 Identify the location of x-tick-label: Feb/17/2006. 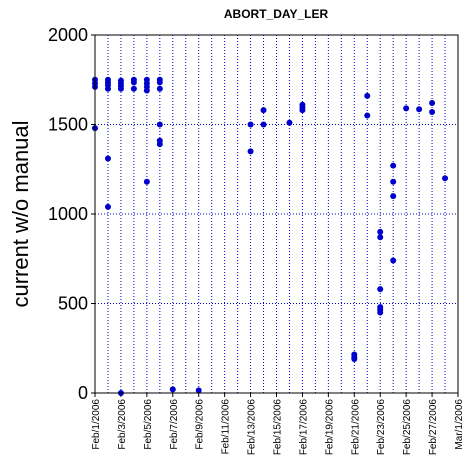
(303, 427).